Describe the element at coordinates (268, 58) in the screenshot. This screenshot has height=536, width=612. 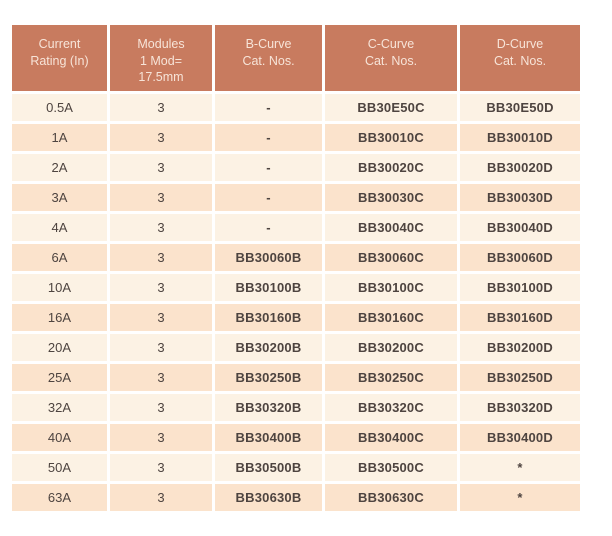
I see `column-header-b-curve: B-Curve Cat. Nos.` at that location.